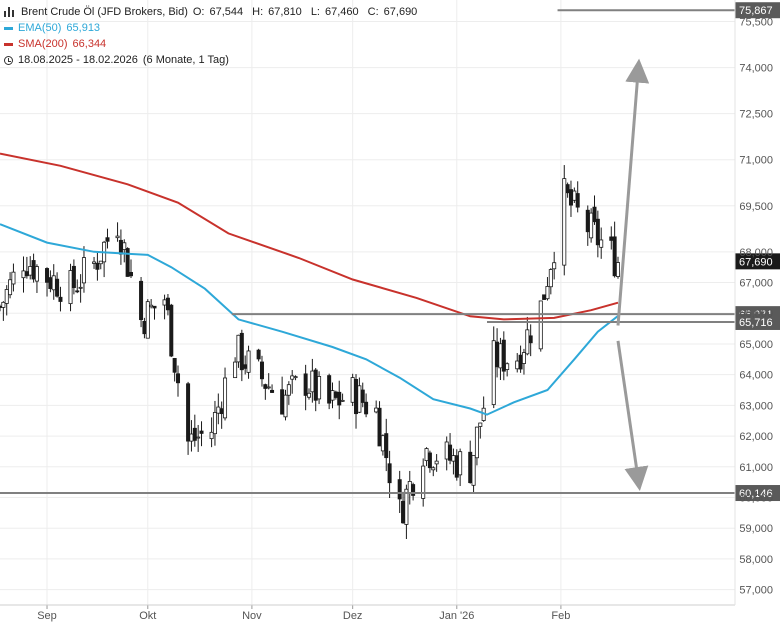 The image size is (780, 625). I want to click on scenario-arrow, so click(632, 415).